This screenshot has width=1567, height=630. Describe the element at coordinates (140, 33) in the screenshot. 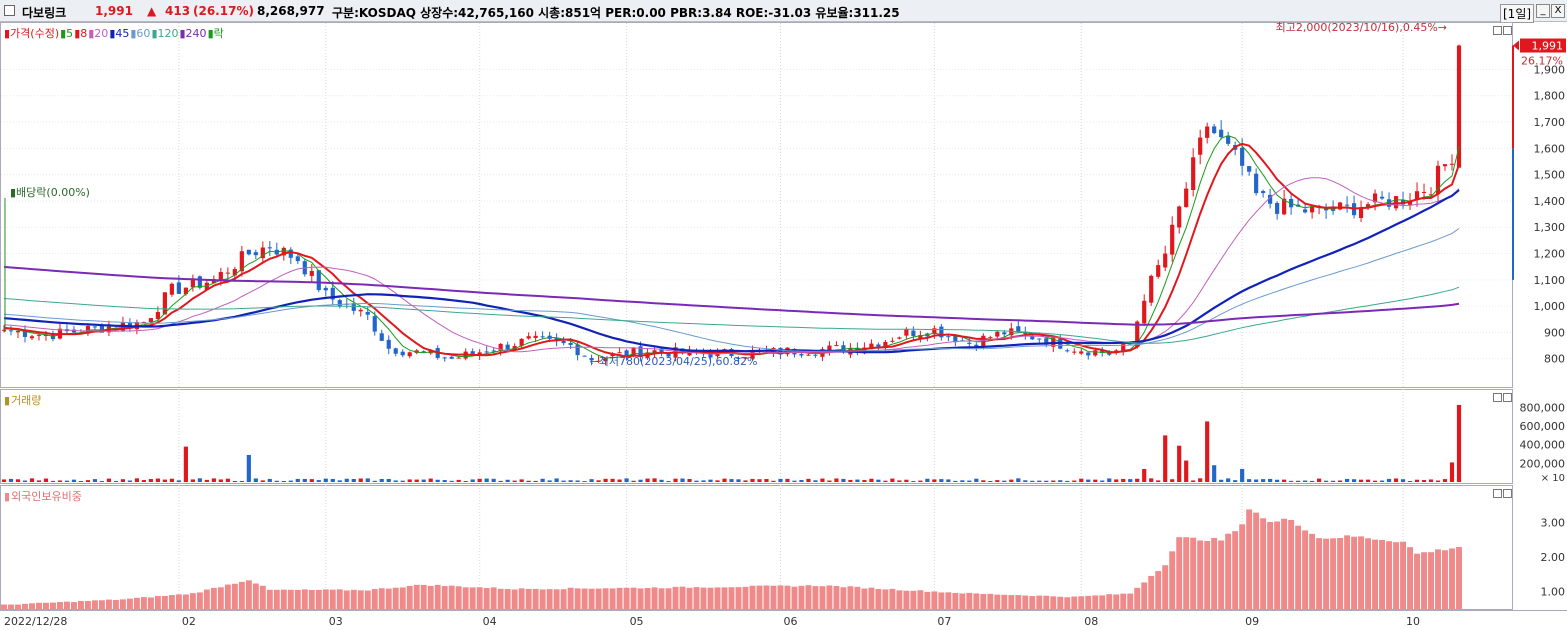

I see `legend-item: ▮60` at that location.